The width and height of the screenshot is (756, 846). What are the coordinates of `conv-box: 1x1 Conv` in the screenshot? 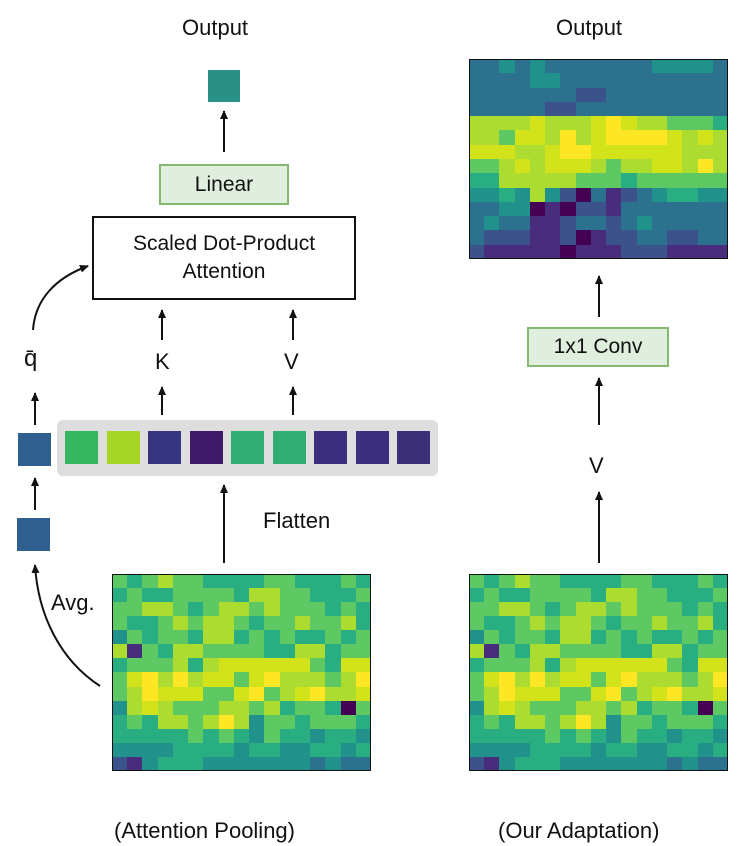 It's located at (598, 347).